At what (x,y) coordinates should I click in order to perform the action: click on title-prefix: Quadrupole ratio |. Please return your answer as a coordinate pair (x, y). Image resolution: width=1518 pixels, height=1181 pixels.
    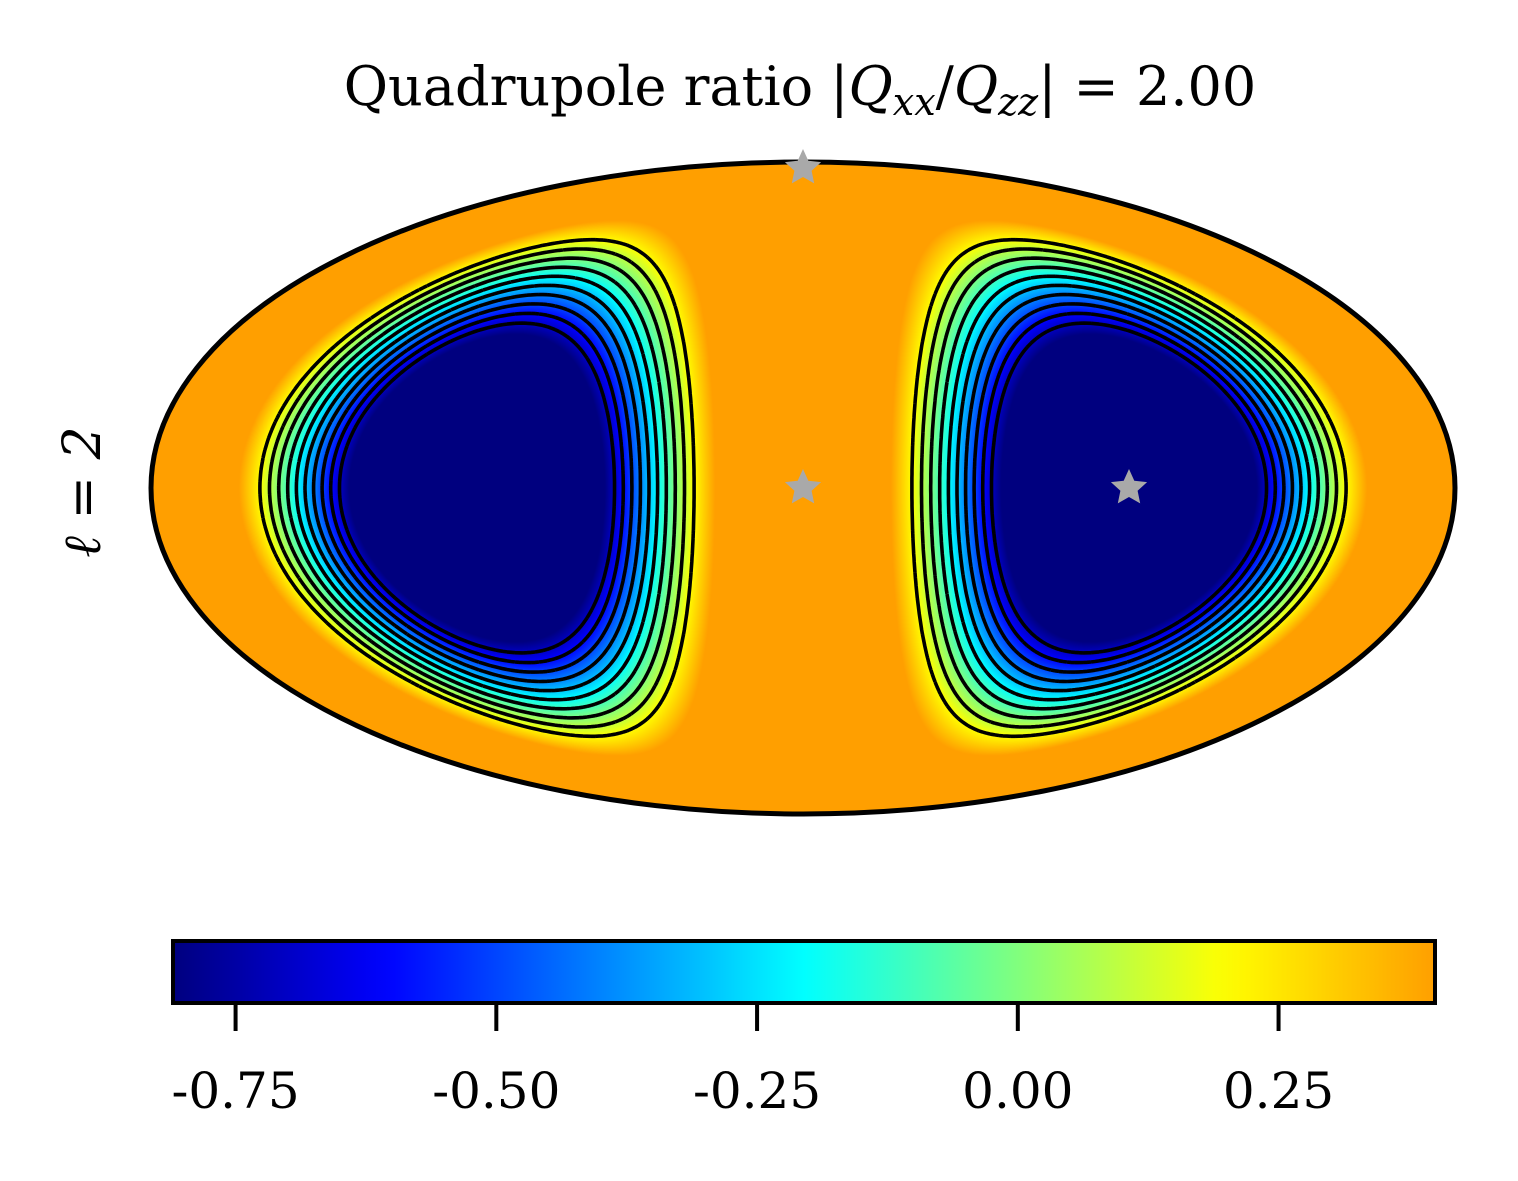
    Looking at the image, I should click on (596, 86).